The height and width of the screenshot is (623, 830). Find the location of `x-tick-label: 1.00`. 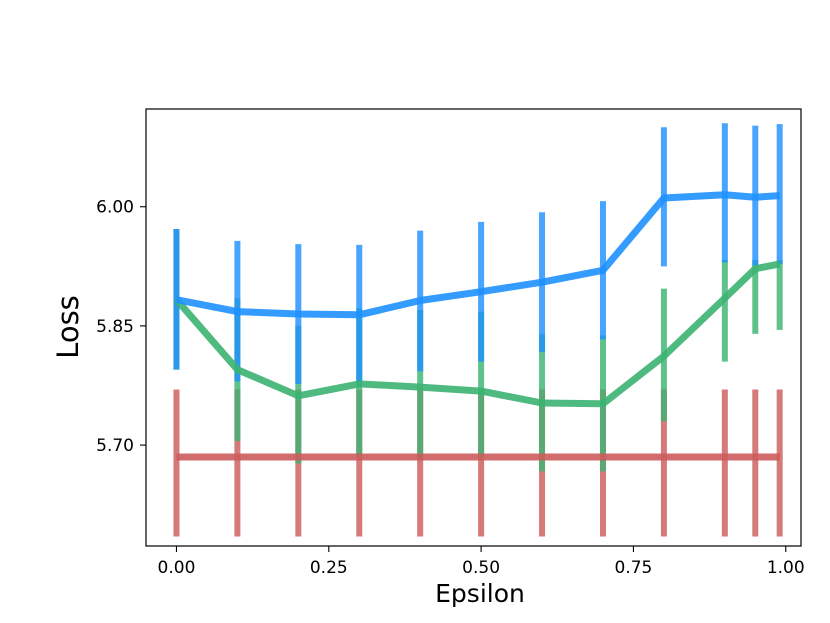

x-tick-label: 1.00 is located at coordinates (786, 568).